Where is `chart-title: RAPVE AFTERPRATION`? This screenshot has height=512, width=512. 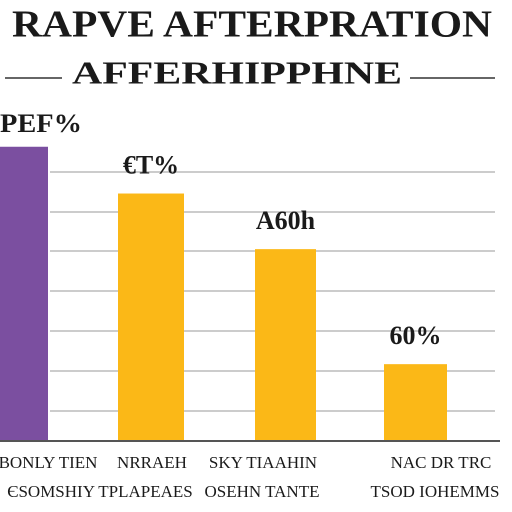
chart-title: RAPVE AFTERPRATION is located at coordinates (252, 25).